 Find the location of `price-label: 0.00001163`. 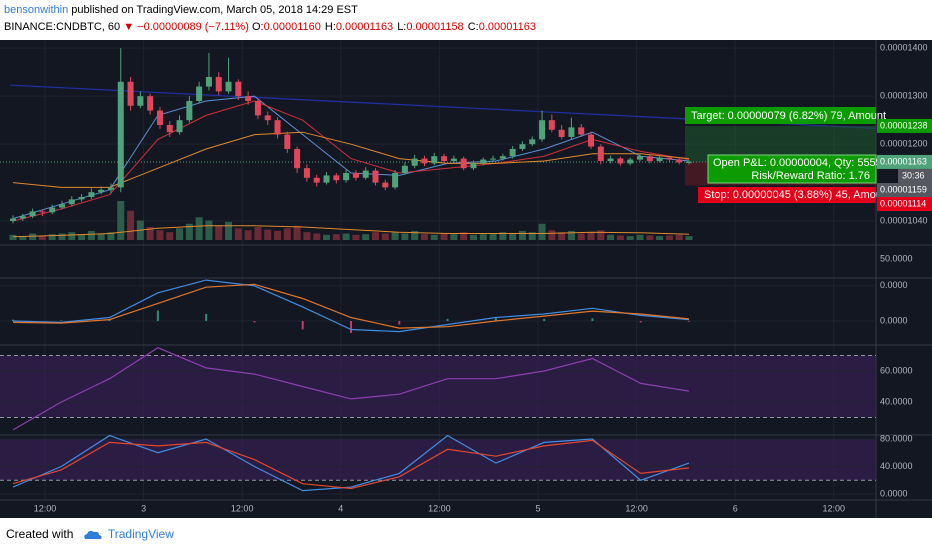

price-label: 0.00001163 is located at coordinates (903, 161).